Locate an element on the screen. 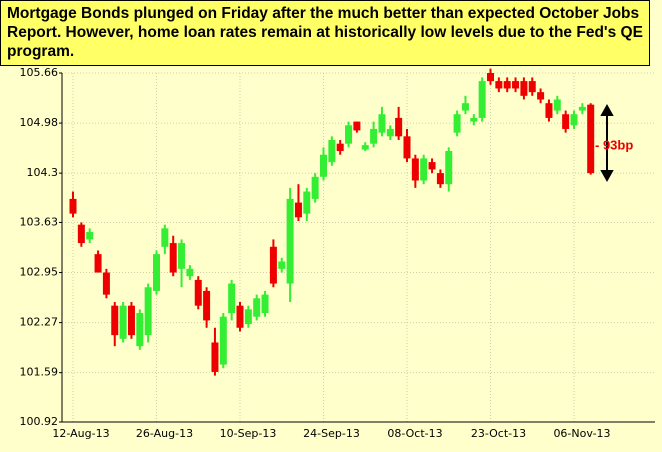 Image resolution: width=662 pixels, height=452 pixels. x-tick-label: 26-Aug-13 is located at coordinates (164, 433).